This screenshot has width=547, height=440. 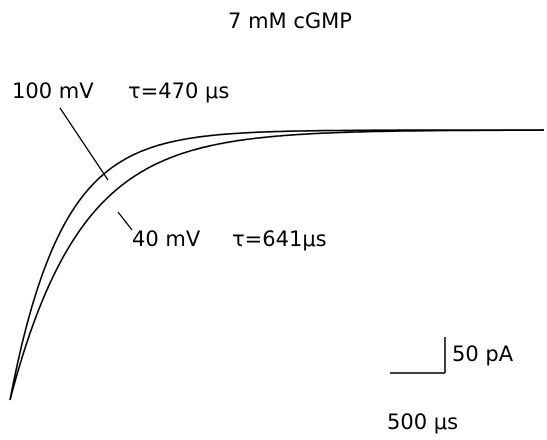 I want to click on scale-label: 500 μs, so click(x=422, y=422).